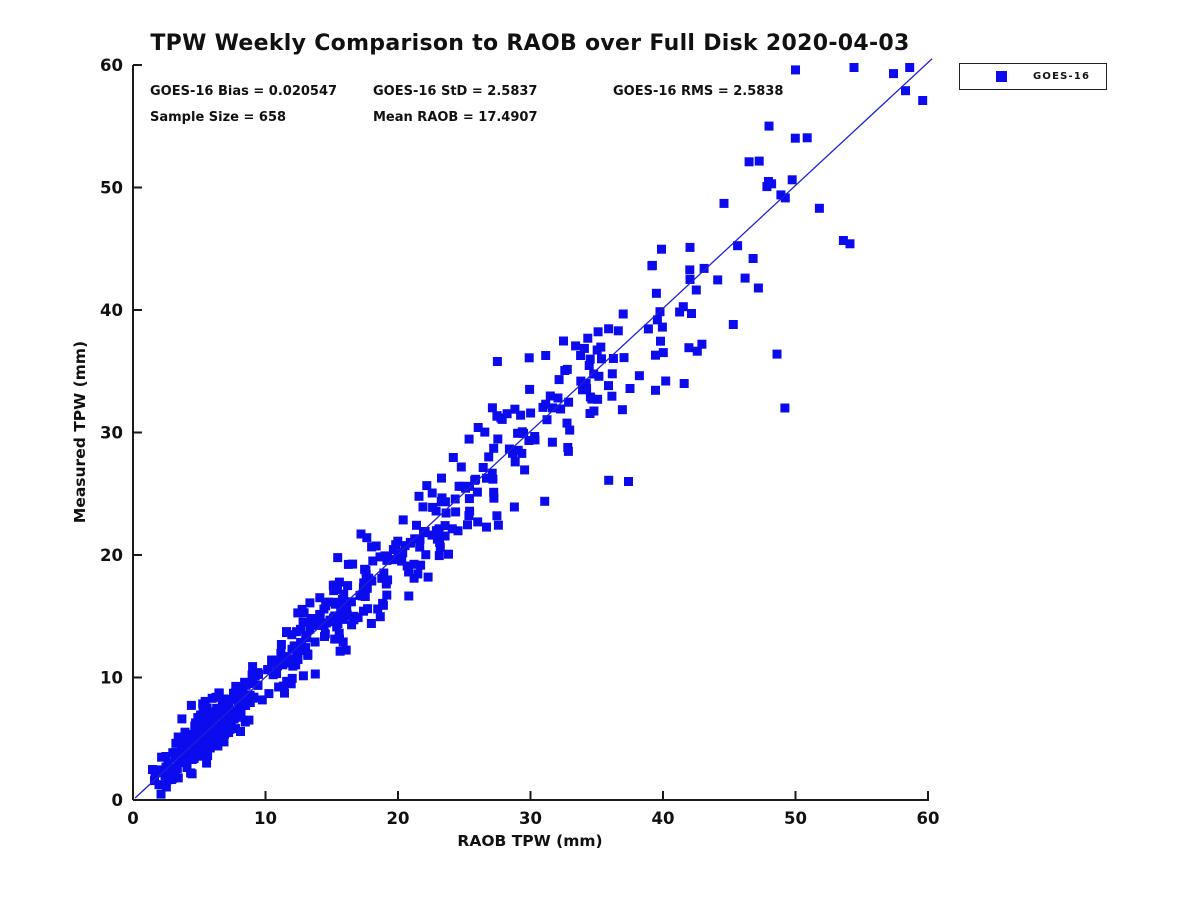  What do you see at coordinates (117, 800) in the screenshot?
I see `y-tick-label: 0` at bounding box center [117, 800].